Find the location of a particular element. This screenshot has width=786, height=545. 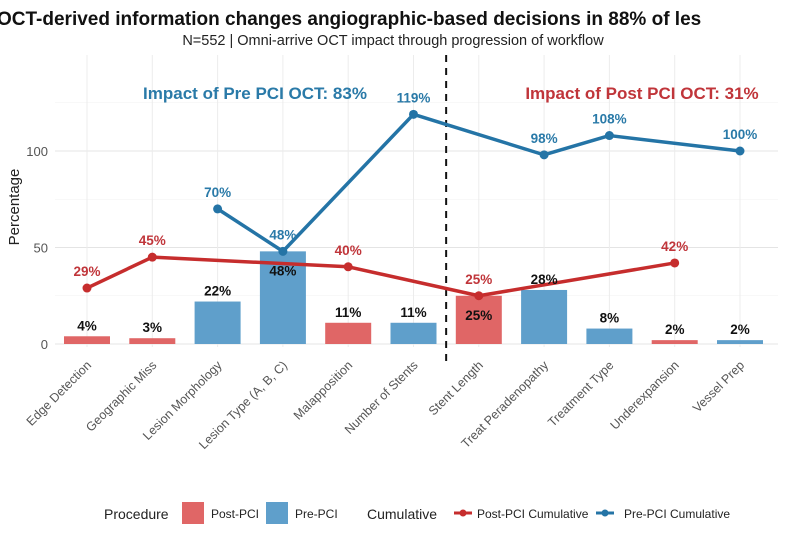

legend-swatch-pre-pci is located at coordinates (277, 513).